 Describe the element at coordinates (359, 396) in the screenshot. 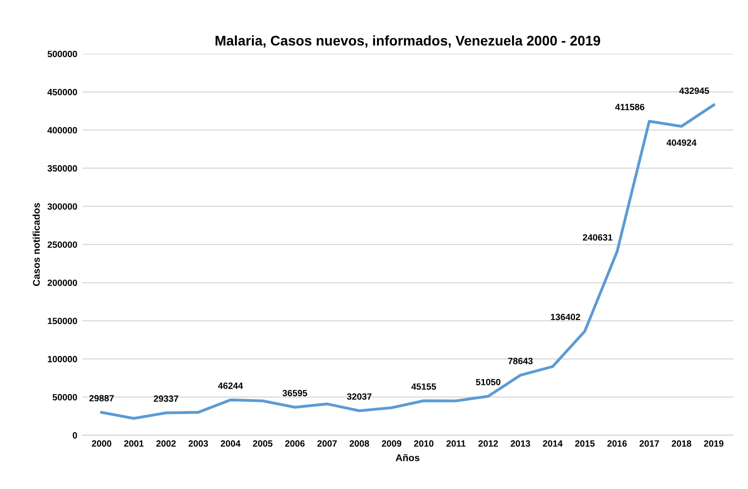

I see `data-label: 32037` at that location.